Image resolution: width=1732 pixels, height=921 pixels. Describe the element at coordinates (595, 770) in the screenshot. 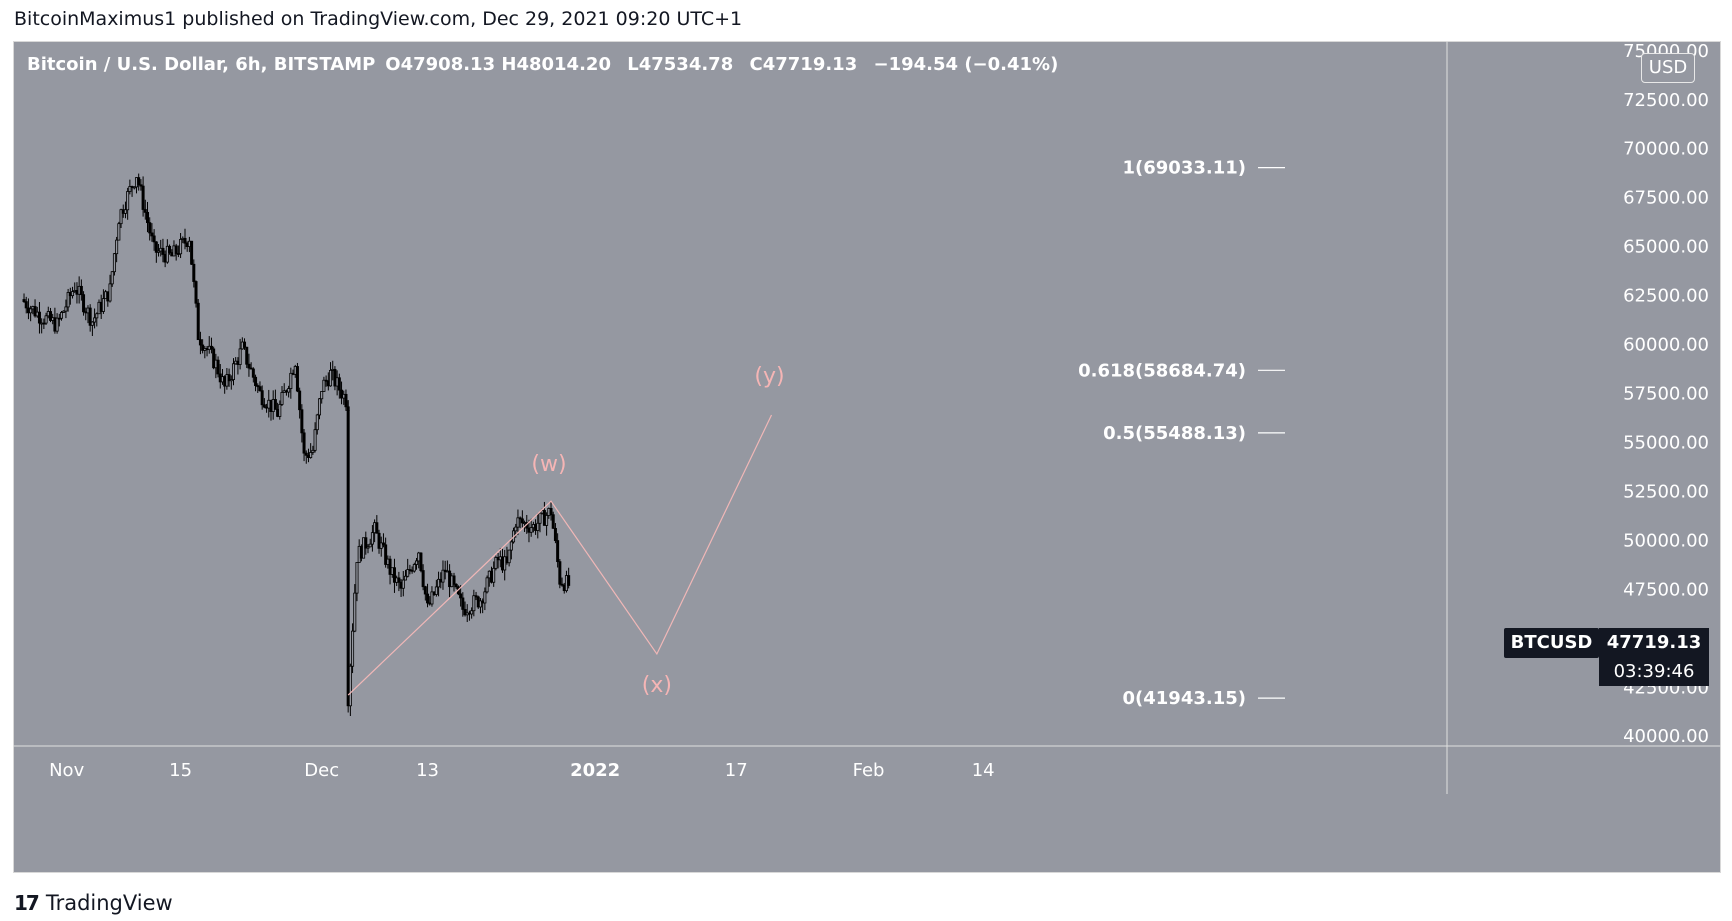

I see `time-tick-label: 2022` at that location.